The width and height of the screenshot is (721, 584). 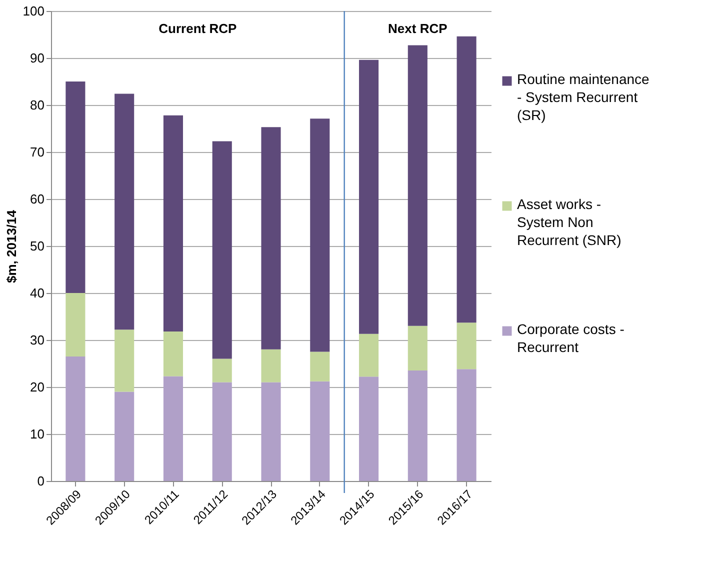 What do you see at coordinates (583, 97) in the screenshot?
I see `legend-label: Routine maintenance - System Recurrent (SR)` at bounding box center [583, 97].